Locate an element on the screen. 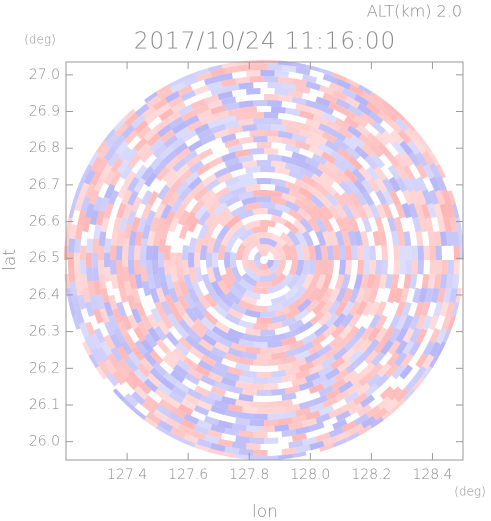 The height and width of the screenshot is (521, 491). chart-title: 2017/10/24 11:16:00 is located at coordinates (265, 42).